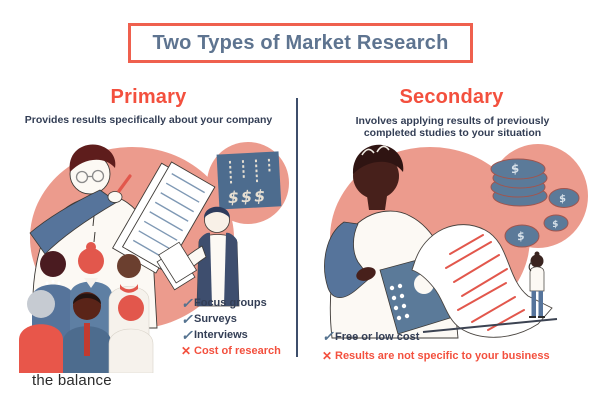 Image resolution: width=600 pixels, height=407 pixels. I want to click on title-box: Two Types of Market Research, so click(300, 43).